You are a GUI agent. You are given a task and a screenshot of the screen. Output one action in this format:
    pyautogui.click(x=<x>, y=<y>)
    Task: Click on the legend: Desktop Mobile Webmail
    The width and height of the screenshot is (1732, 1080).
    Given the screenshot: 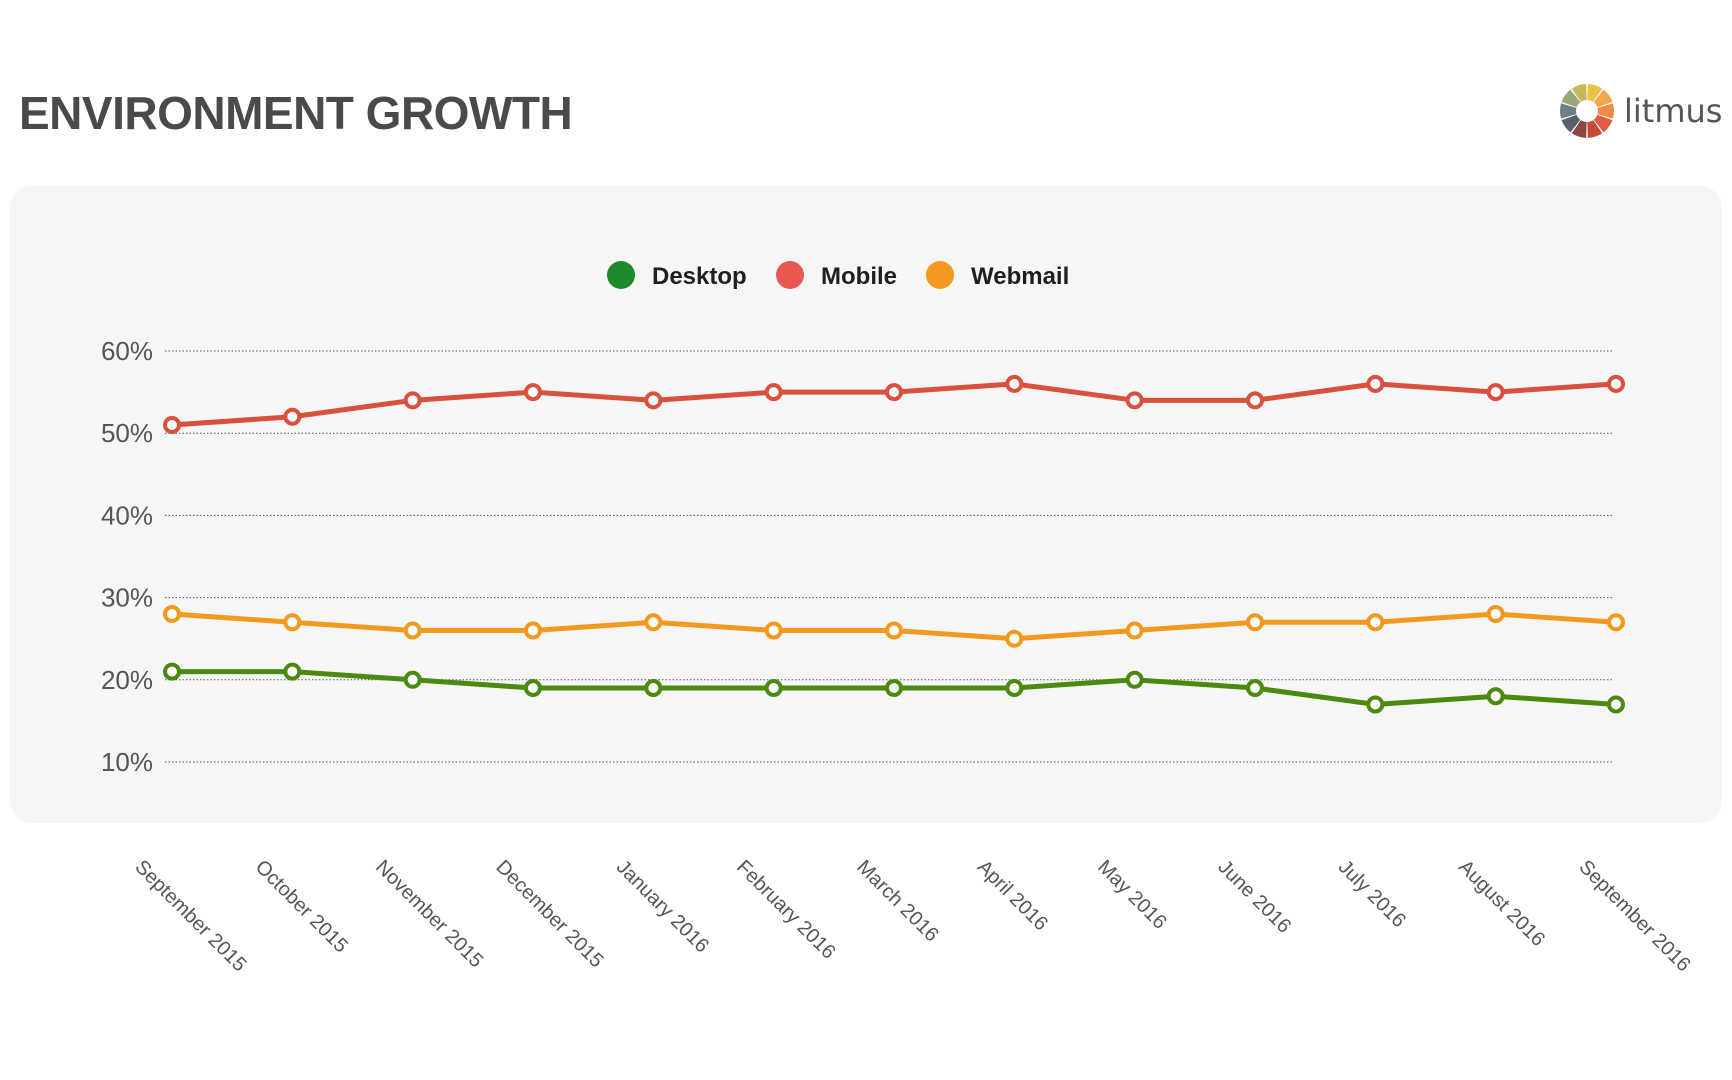 What is the action you would take?
    pyautogui.click(x=838, y=275)
    